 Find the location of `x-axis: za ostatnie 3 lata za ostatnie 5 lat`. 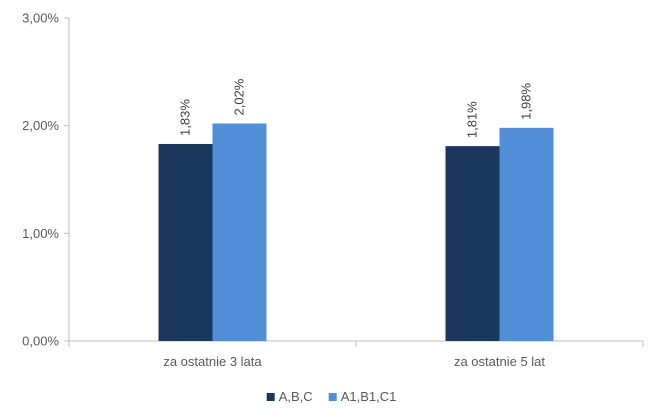

x-axis: za ostatnie 3 lata za ostatnie 5 lat is located at coordinates (356, 354).